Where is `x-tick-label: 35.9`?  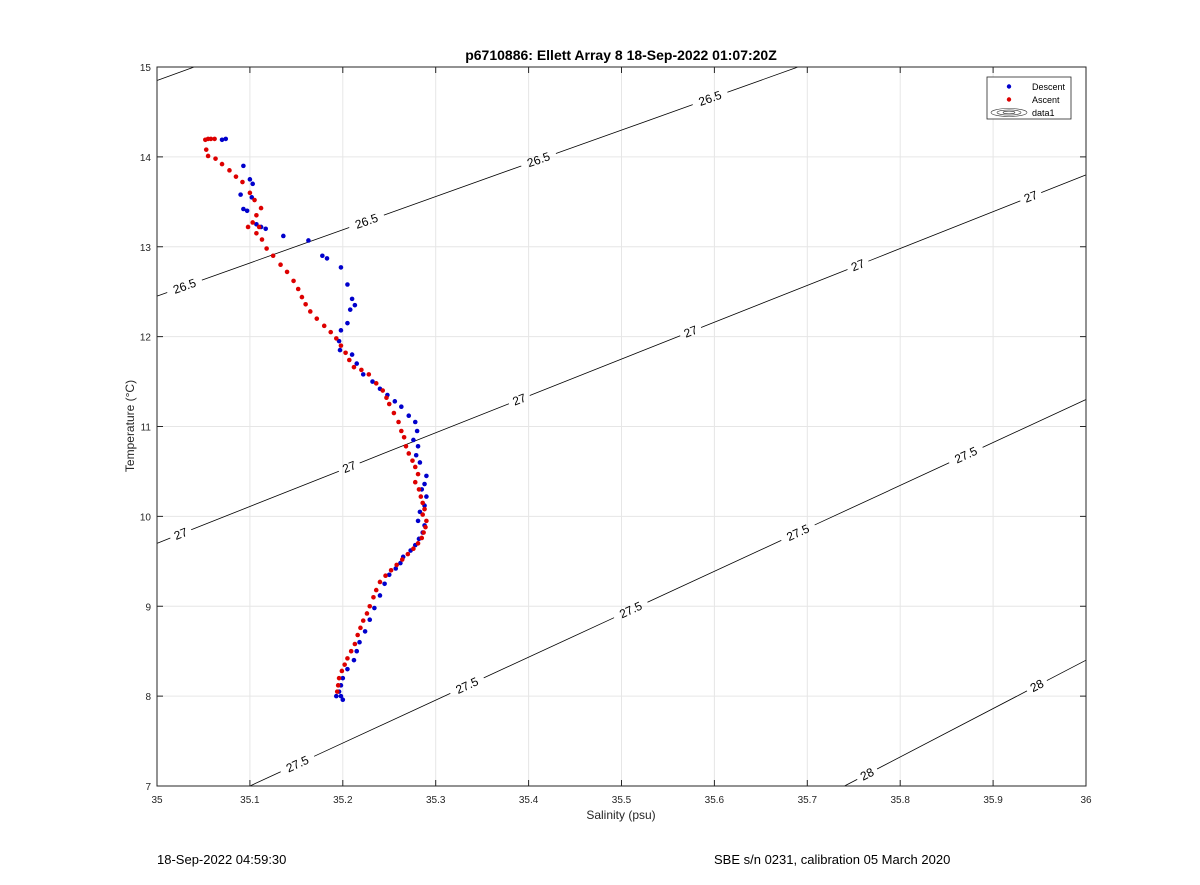 x-tick-label: 35.9 is located at coordinates (993, 800).